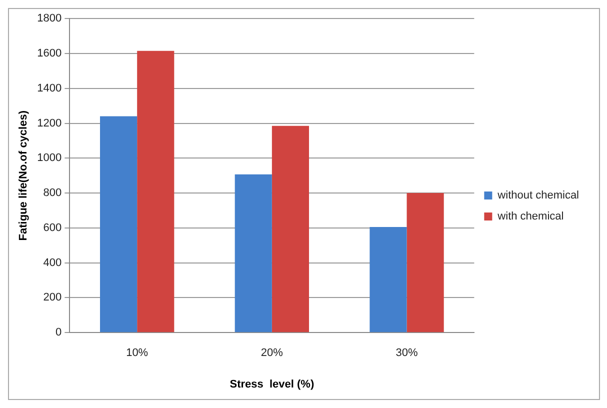 The image size is (607, 408). Describe the element at coordinates (49, 123) in the screenshot. I see `y-tick-label: 1200` at that location.